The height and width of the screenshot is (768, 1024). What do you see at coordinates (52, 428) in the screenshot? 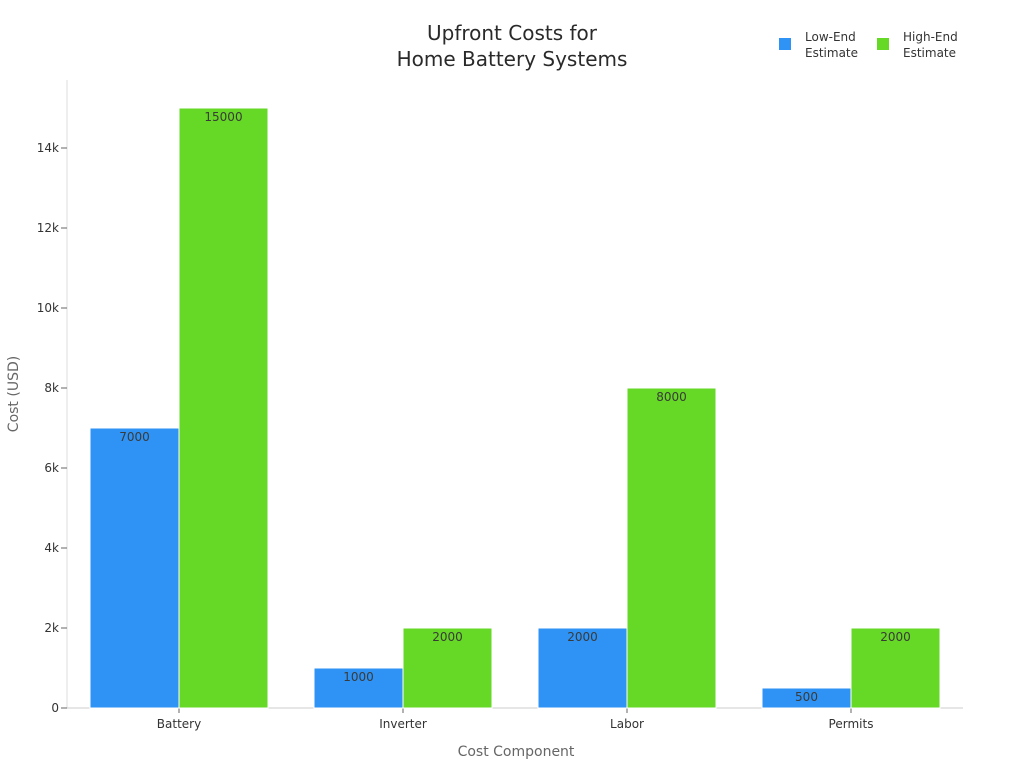
I see `y-axis-ticks: 0 2k 4k 6k 8k 10k 12k 14k` at bounding box center [52, 428].